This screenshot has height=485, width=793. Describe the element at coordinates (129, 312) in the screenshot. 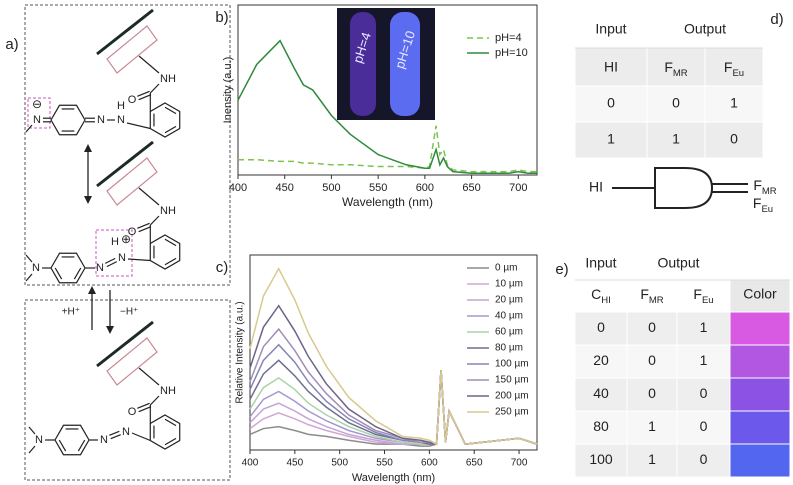

I see `arrow-label: −H⁺` at that location.